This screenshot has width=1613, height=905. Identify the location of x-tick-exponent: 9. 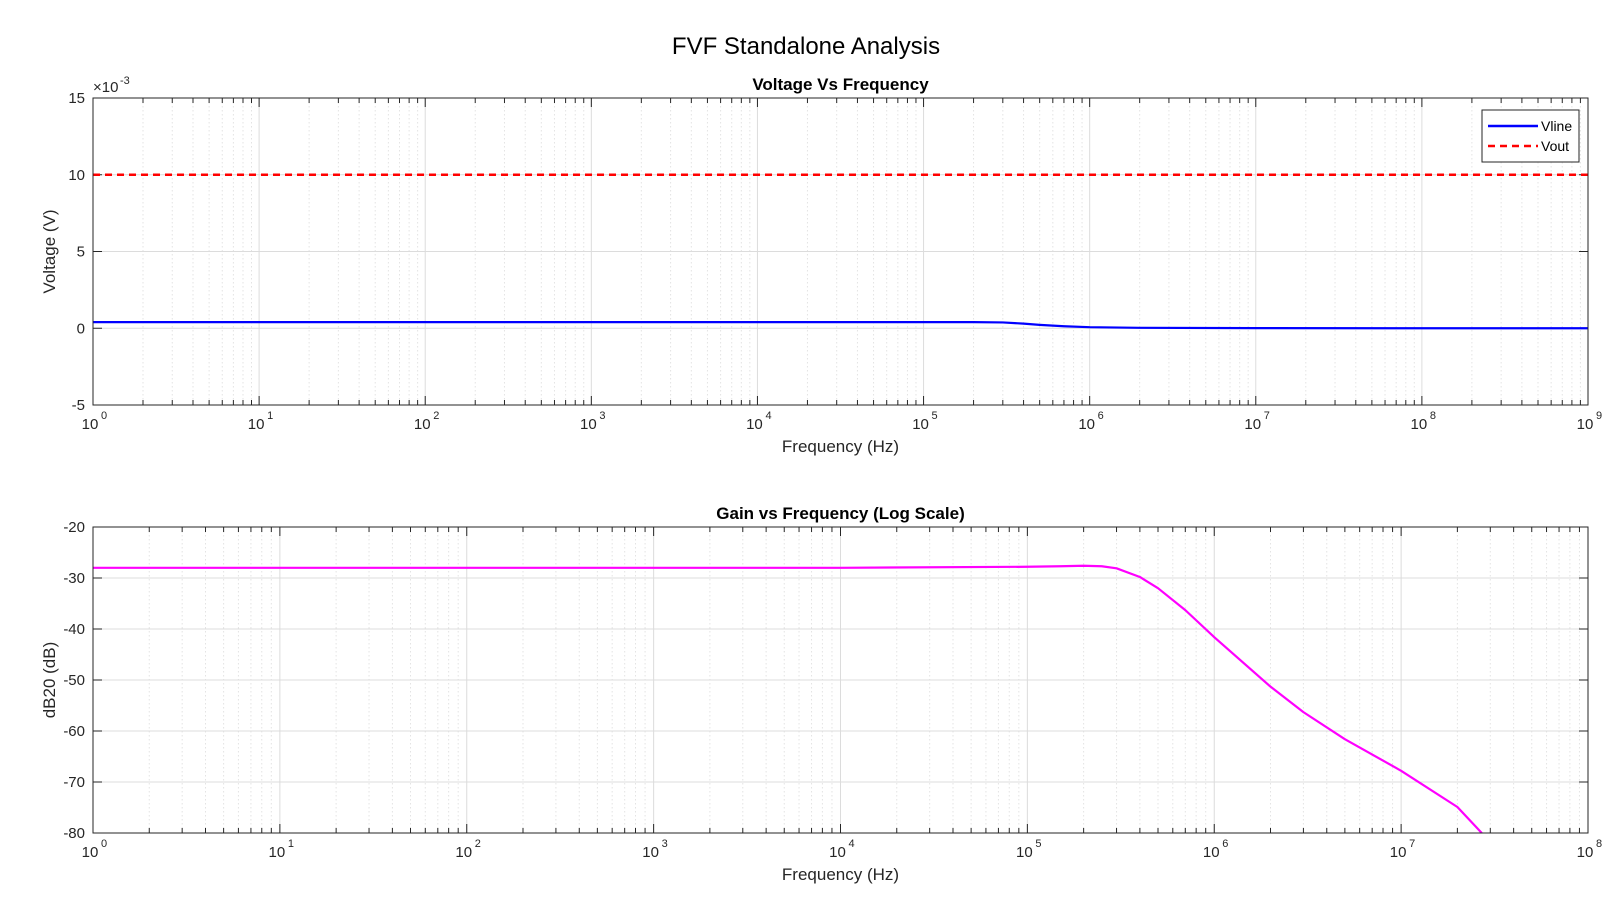
(1599, 416).